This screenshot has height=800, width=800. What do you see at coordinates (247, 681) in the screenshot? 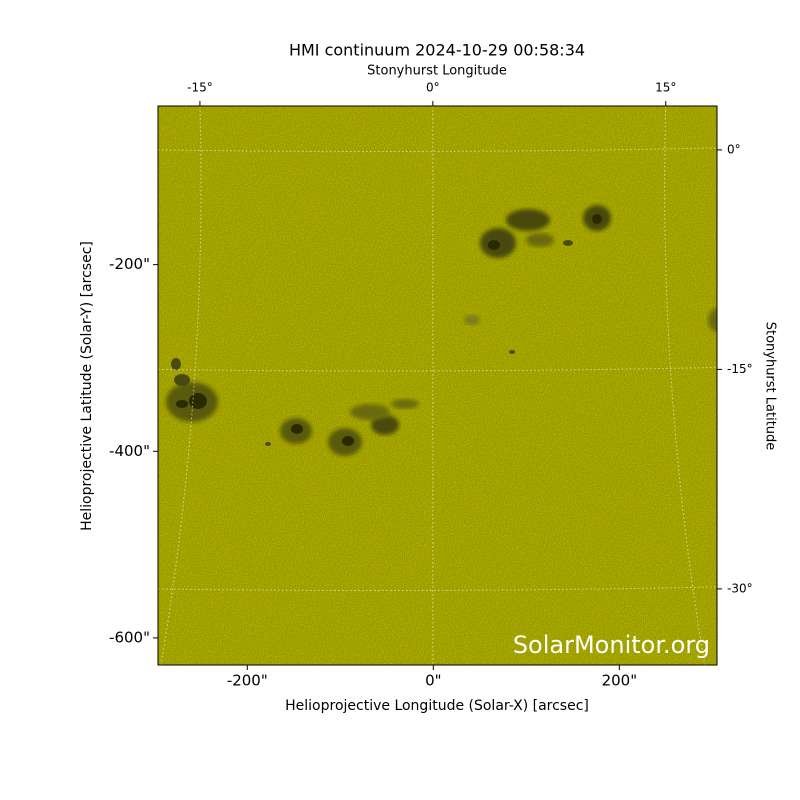
I see `x-tick-label: -200"` at bounding box center [247, 681].